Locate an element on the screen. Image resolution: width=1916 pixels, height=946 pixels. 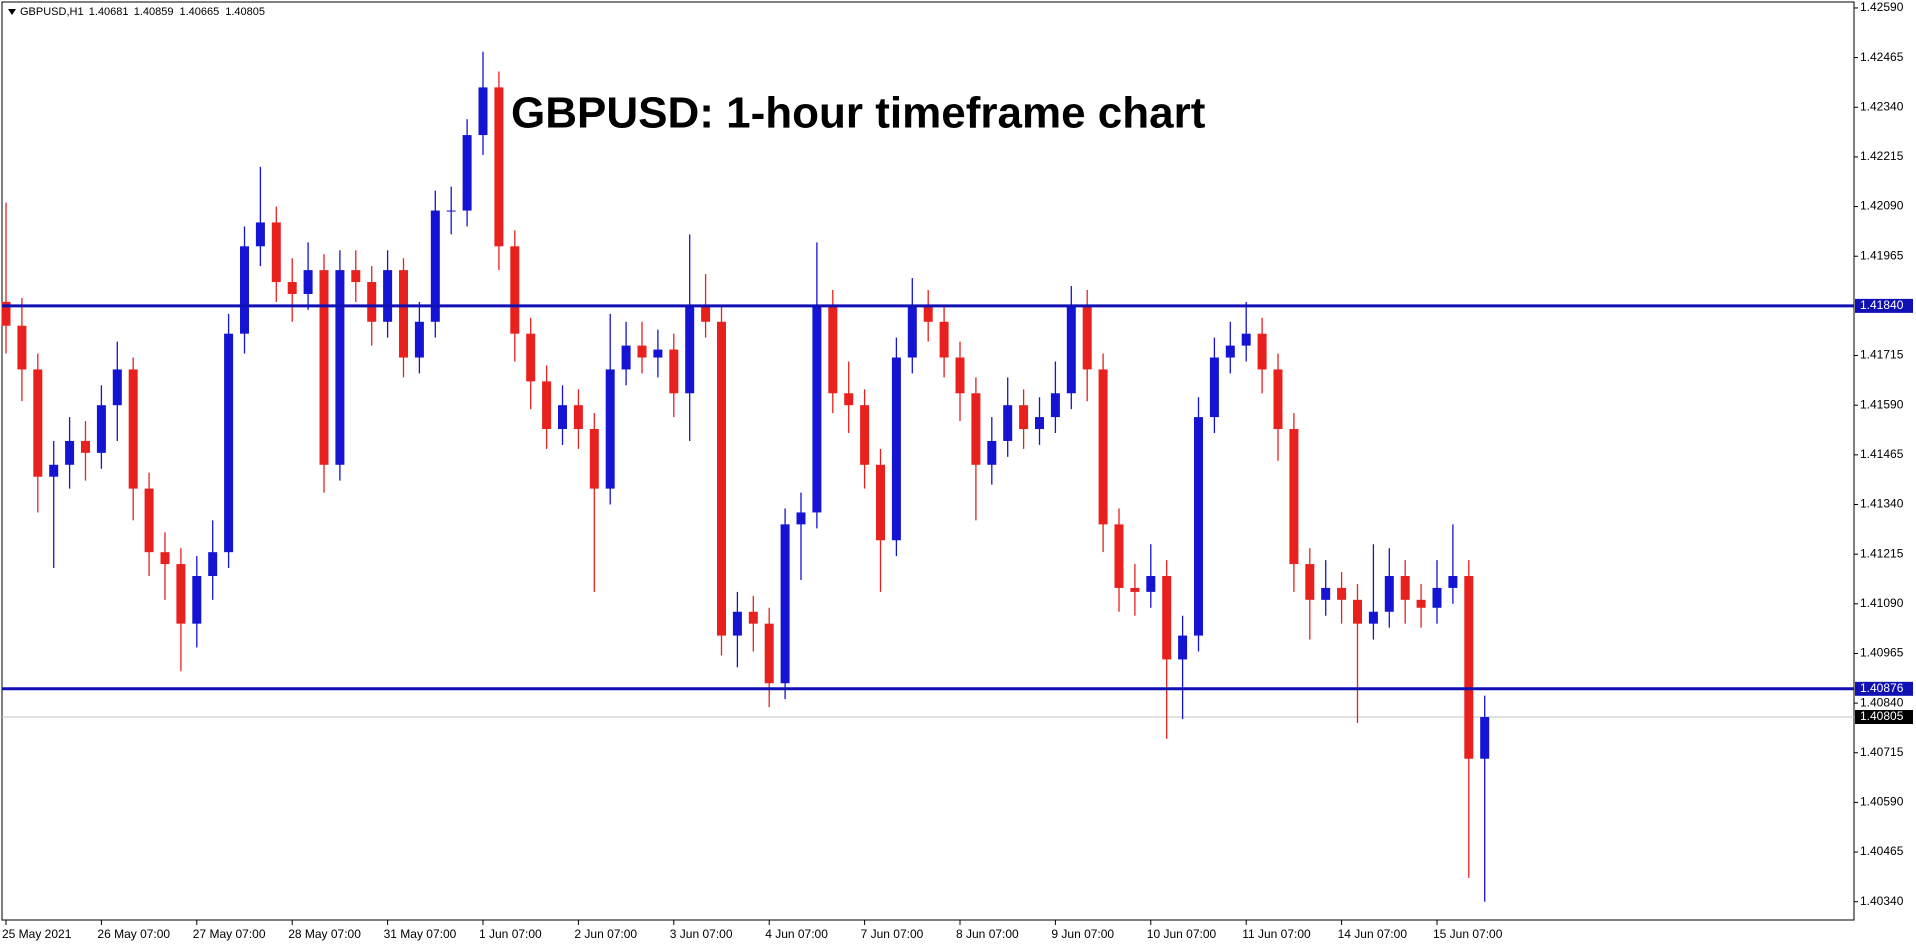
x-tick-label: 9 Jun 07:00 is located at coordinates (1082, 934).